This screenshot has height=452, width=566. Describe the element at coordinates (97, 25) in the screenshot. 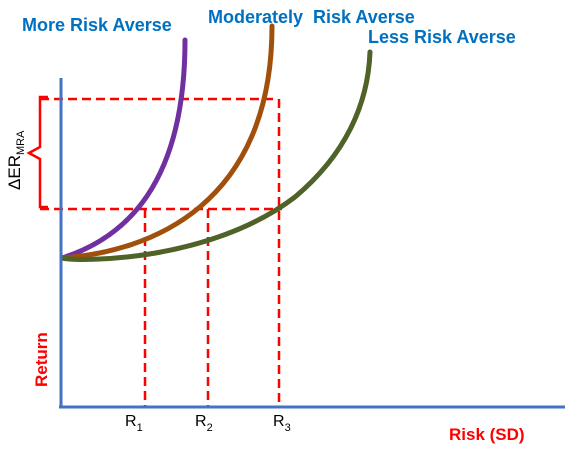

I see `legend-label-more-risk-averse: More Risk Averse` at that location.